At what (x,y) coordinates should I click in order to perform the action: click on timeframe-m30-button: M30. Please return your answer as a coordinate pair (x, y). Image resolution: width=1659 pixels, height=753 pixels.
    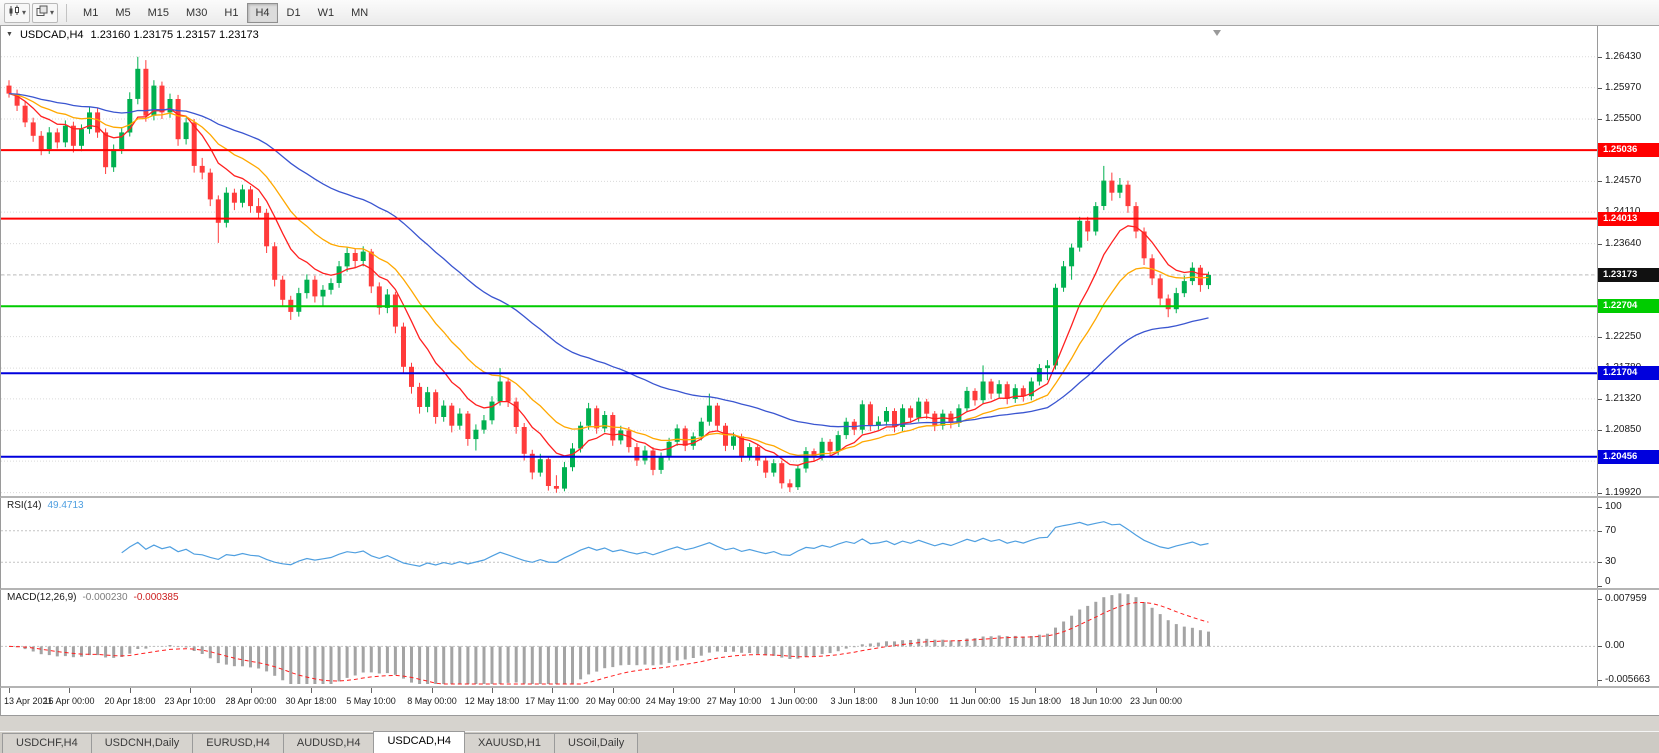
    Looking at the image, I should click on (196, 13).